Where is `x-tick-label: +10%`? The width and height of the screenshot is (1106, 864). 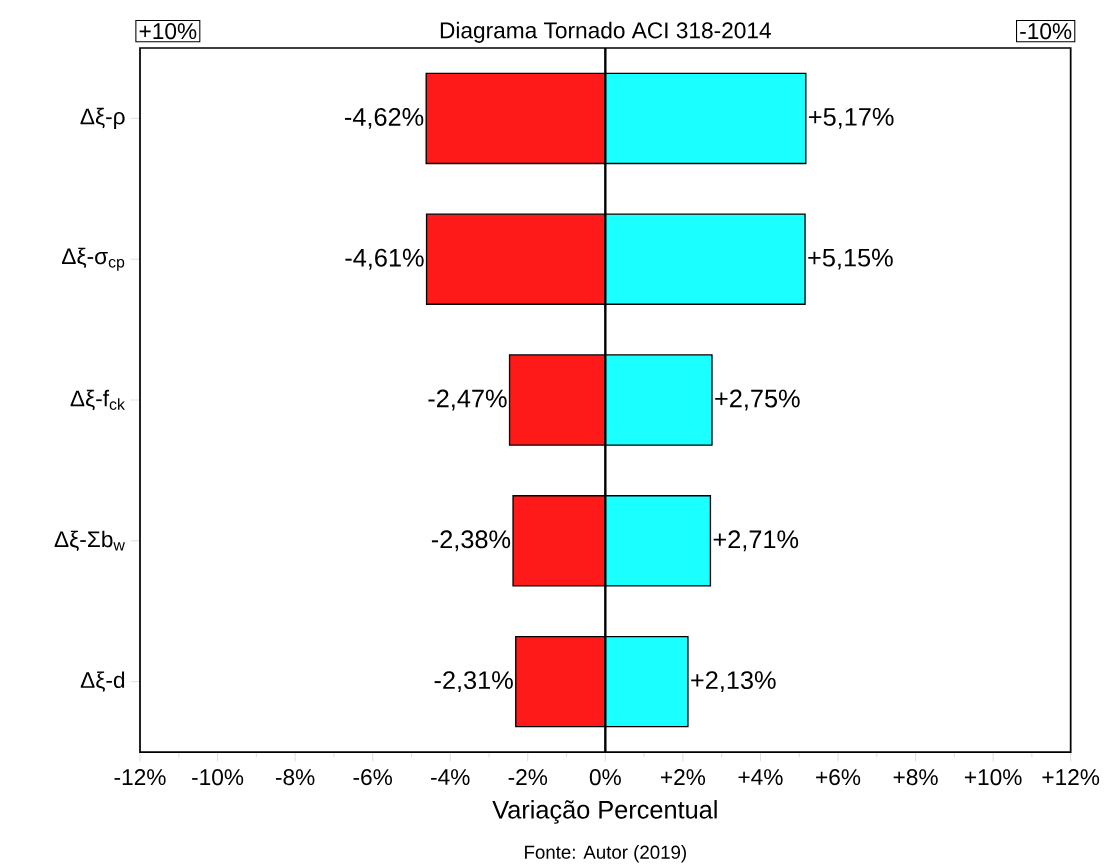
x-tick-label: +10% is located at coordinates (993, 777).